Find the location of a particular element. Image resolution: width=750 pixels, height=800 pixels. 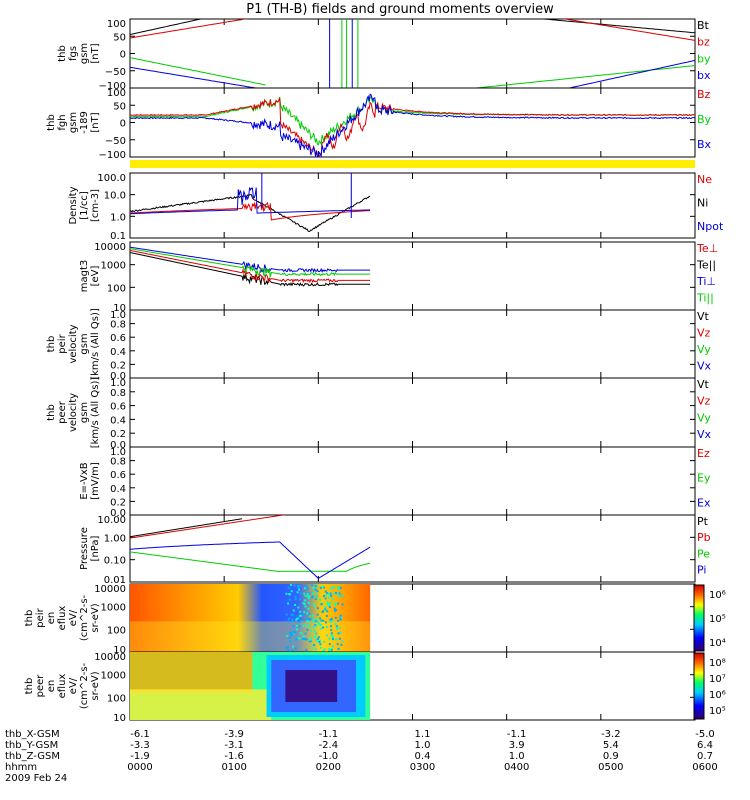

x-tick-value: 5.4 is located at coordinates (611, 745).